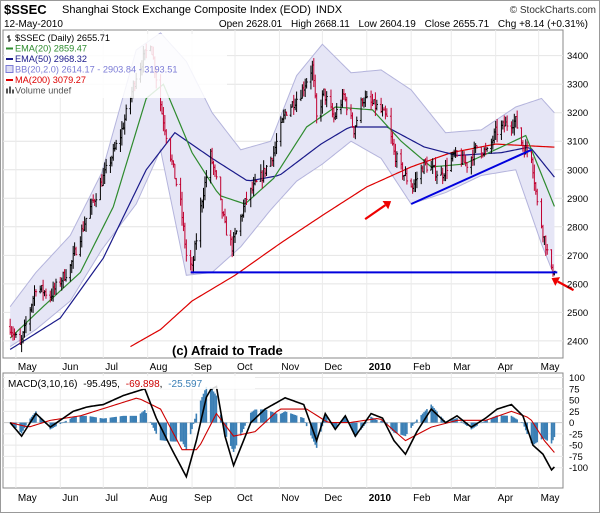  I want to click on macd-tick-label: -50, so click(576, 446).